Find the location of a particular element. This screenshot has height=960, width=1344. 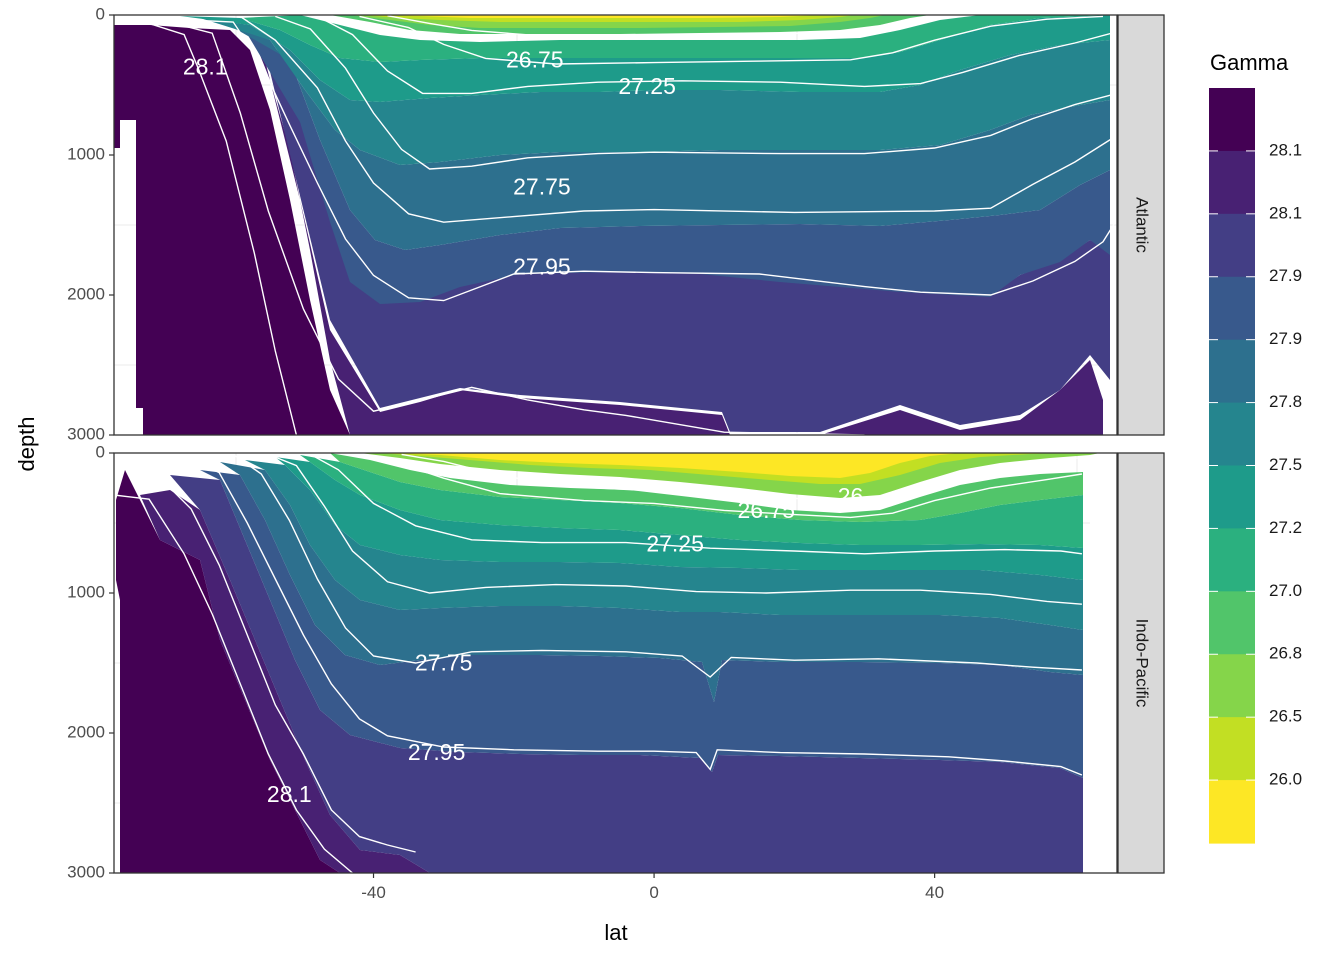

x-tick-label: -40 is located at coordinates (373, 892).